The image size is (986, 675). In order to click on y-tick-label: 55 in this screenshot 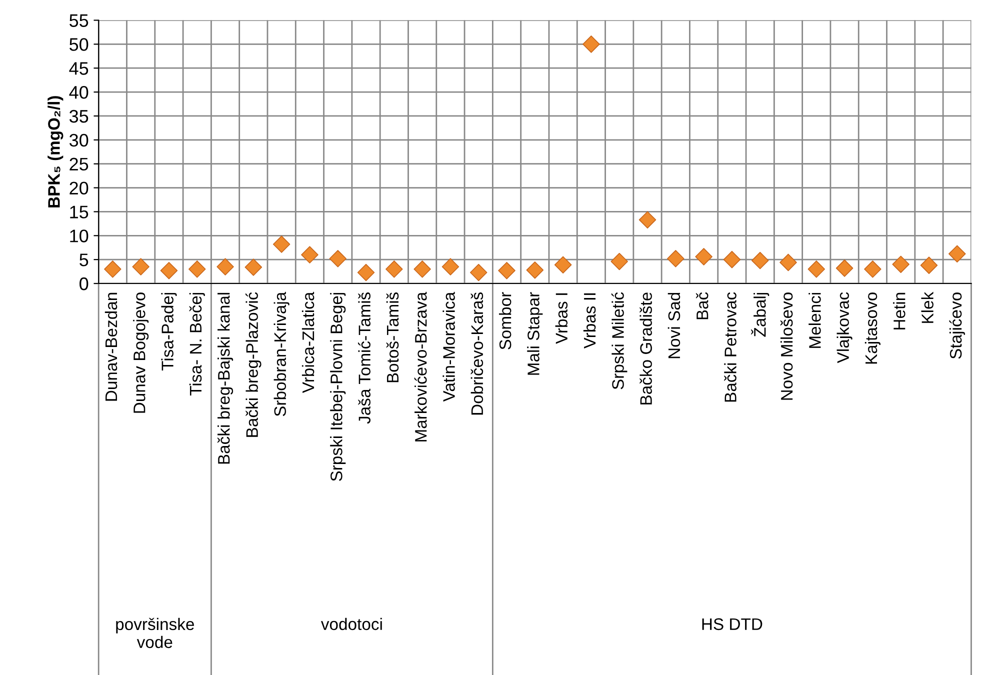, I will do `click(79, 20)`.